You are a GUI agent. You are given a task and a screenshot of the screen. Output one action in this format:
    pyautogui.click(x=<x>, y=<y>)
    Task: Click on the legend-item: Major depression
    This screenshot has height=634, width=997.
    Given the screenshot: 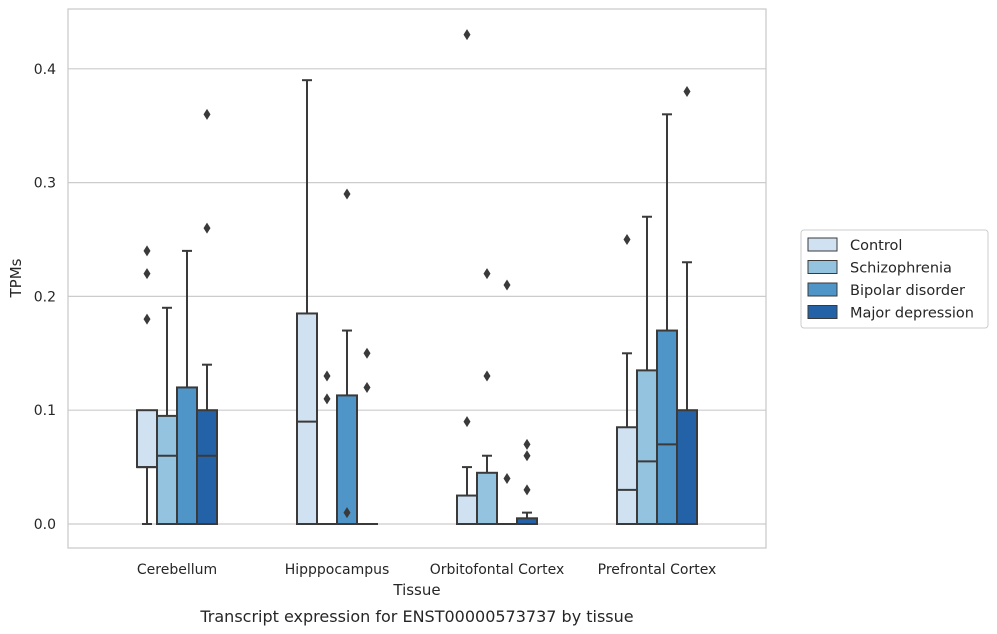 What is the action you would take?
    pyautogui.click(x=890, y=313)
    